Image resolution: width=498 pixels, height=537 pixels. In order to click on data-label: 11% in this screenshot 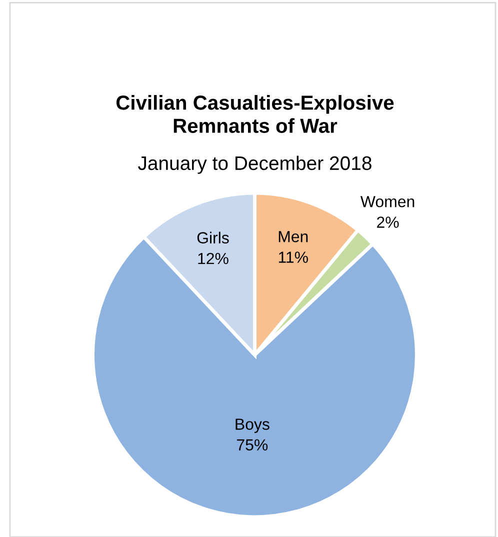, I will do `click(293, 257)`.